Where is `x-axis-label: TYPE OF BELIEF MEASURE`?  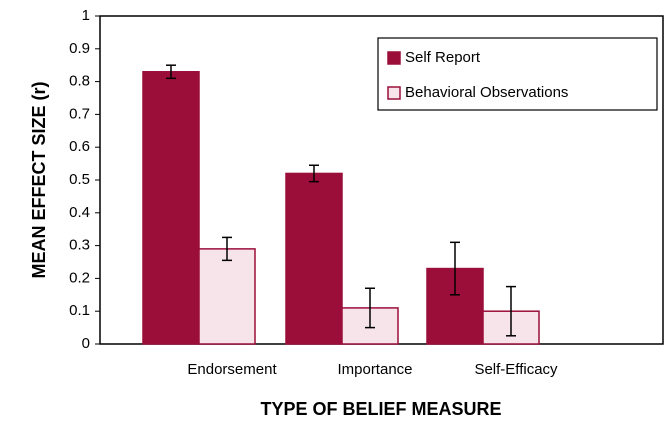 x-axis-label: TYPE OF BELIEF MEASURE is located at coordinates (380, 409).